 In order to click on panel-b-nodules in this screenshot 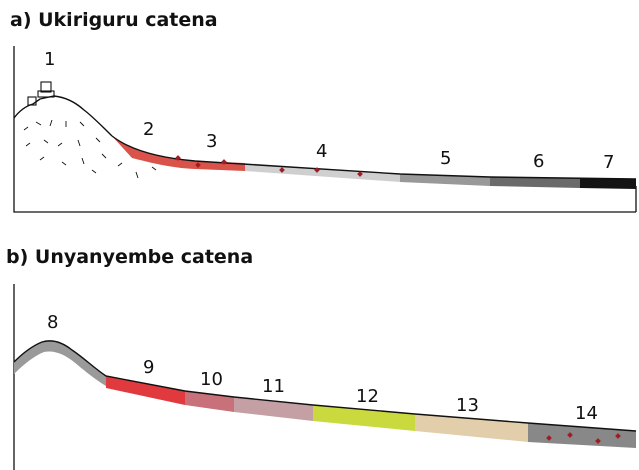, I will do `click(583, 438)`.